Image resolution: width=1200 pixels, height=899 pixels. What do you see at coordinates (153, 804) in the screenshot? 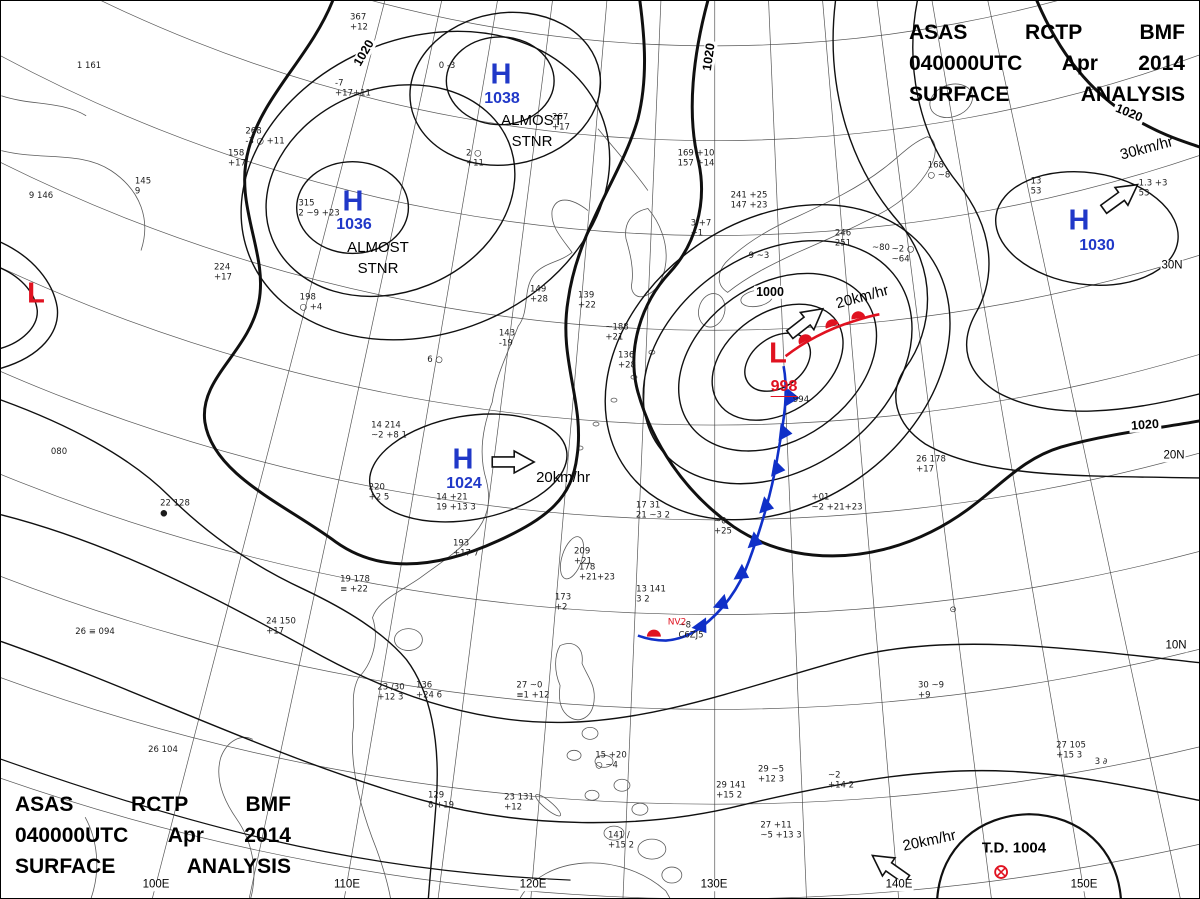
I see `product-id-bottom: ASAS RCTP BMF` at bounding box center [153, 804].